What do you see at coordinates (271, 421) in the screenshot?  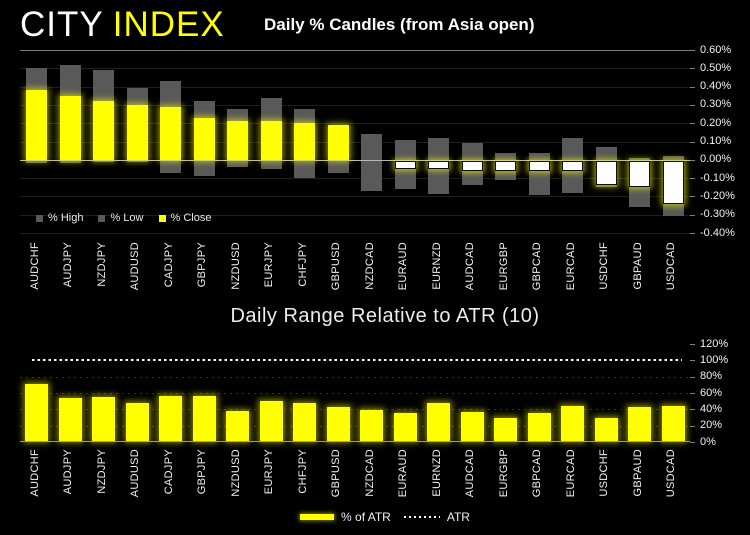 I see `atr-bar-eurjpy` at bounding box center [271, 421].